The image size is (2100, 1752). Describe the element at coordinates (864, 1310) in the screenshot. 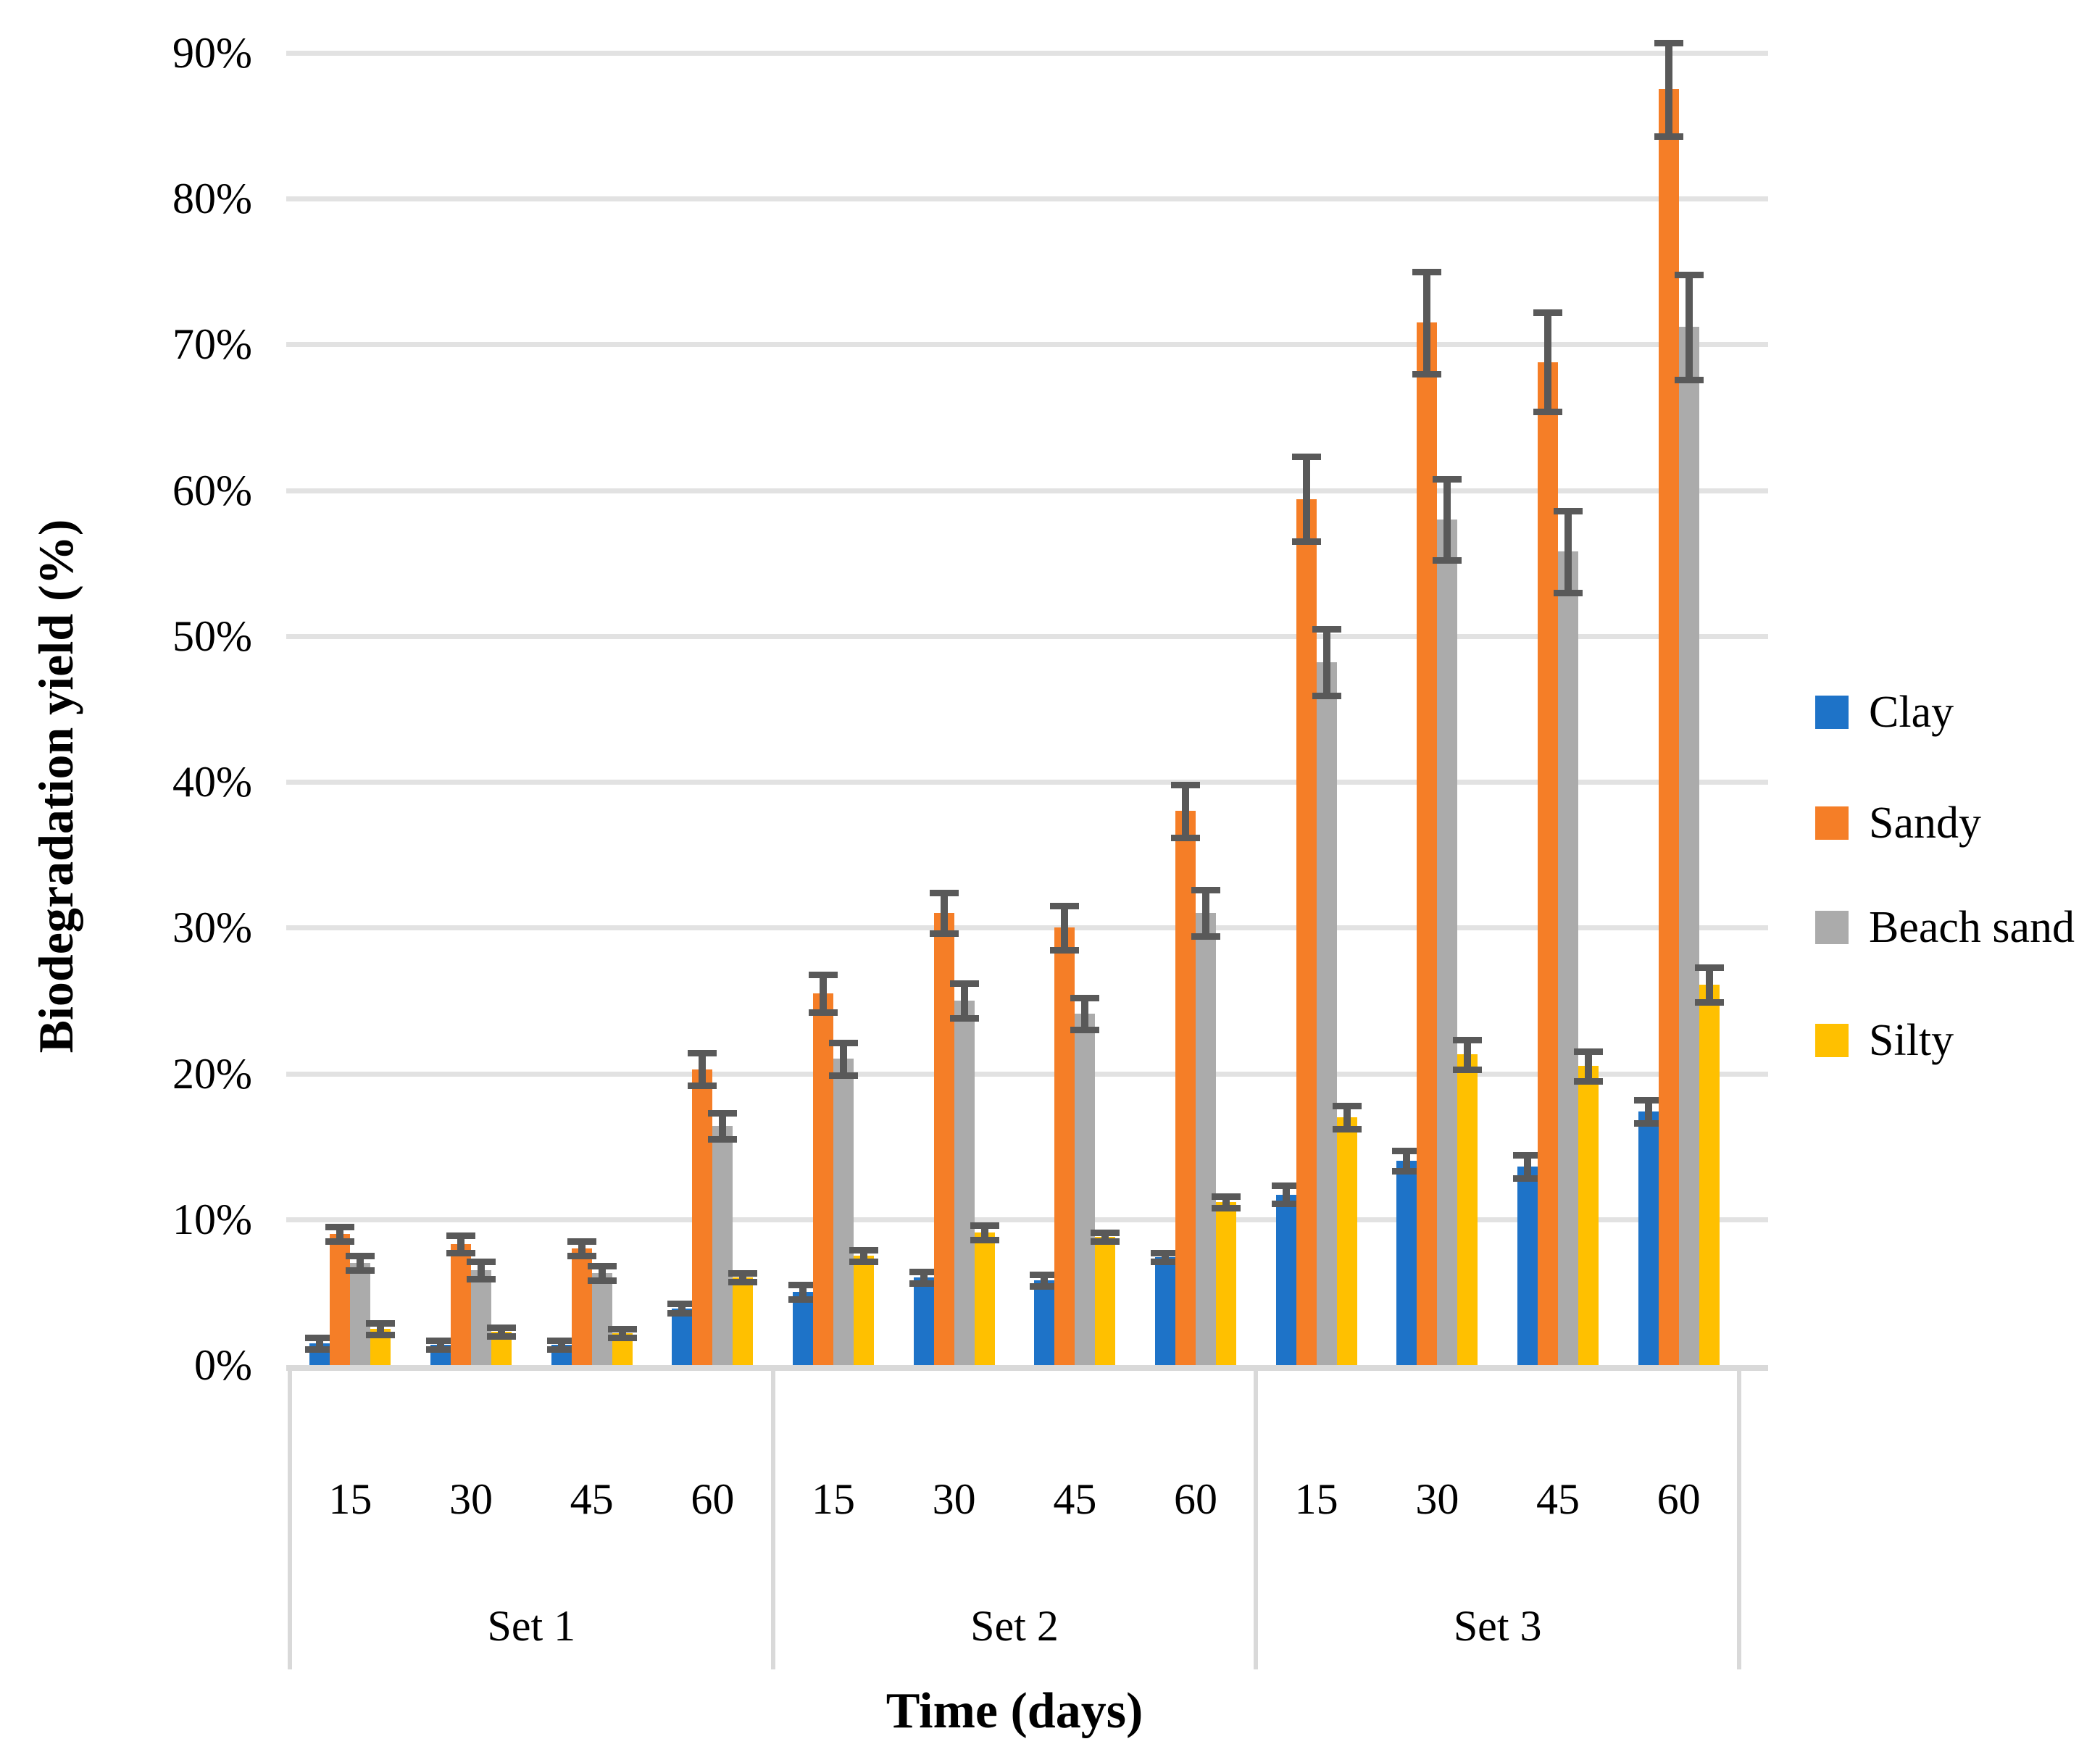

I see `bar-silty-set2-day15` at that location.